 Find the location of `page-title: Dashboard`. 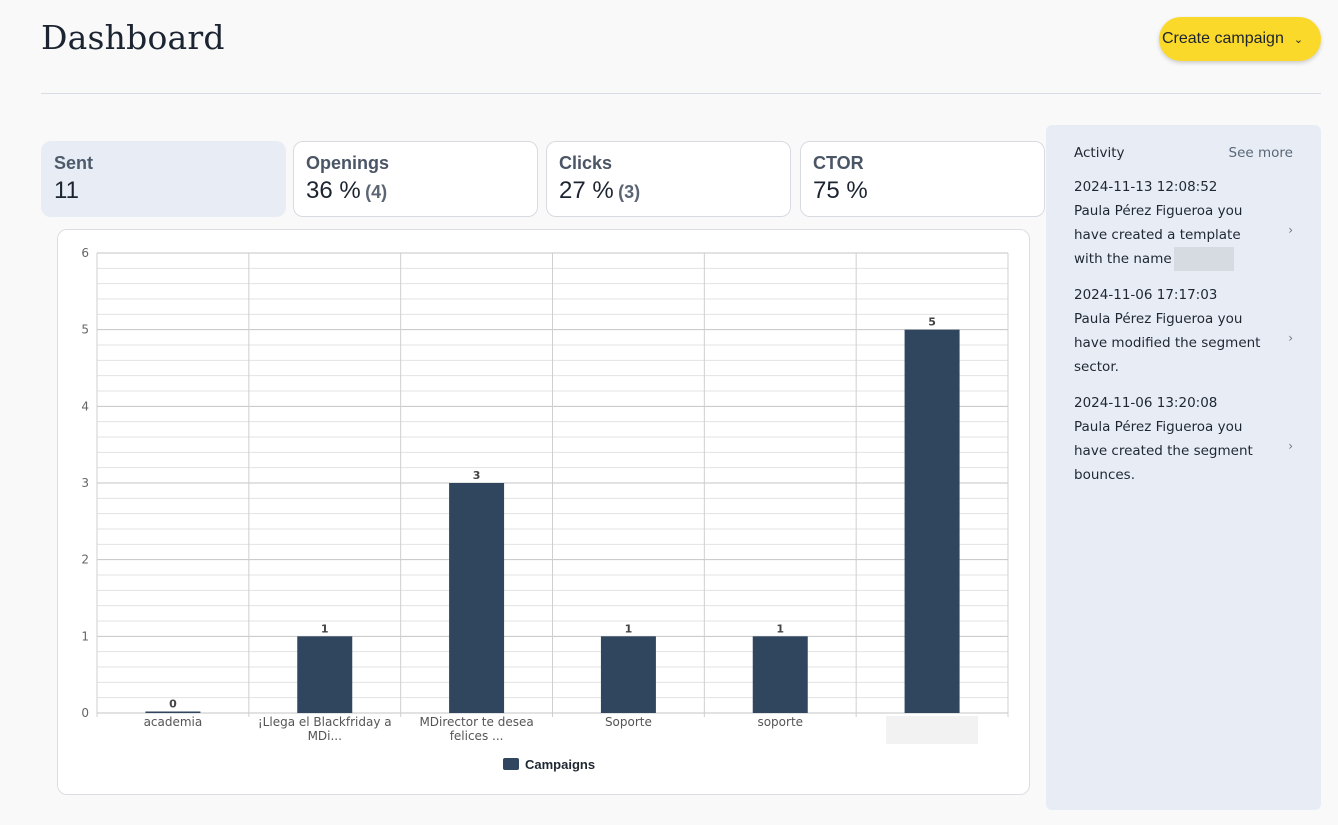

page-title: Dashboard is located at coordinates (133, 37).